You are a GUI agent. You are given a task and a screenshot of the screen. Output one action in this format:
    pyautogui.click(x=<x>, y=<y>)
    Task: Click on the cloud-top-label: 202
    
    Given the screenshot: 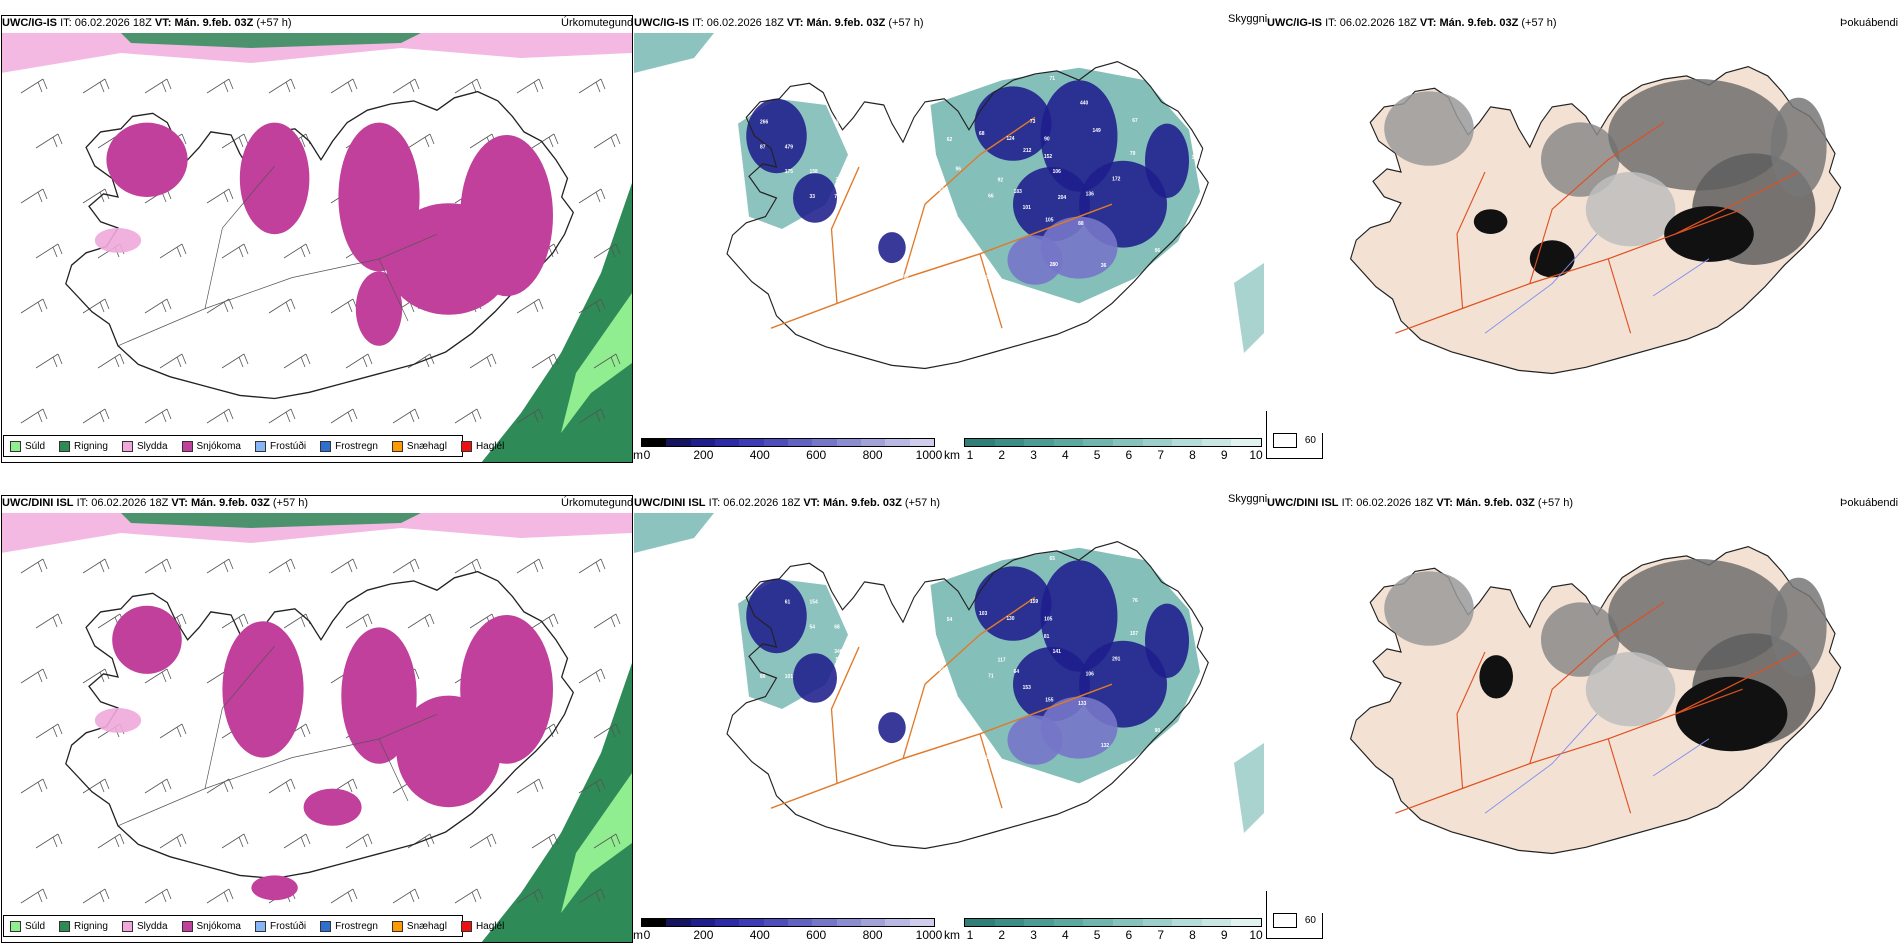 What is the action you would take?
    pyautogui.click(x=863, y=677)
    